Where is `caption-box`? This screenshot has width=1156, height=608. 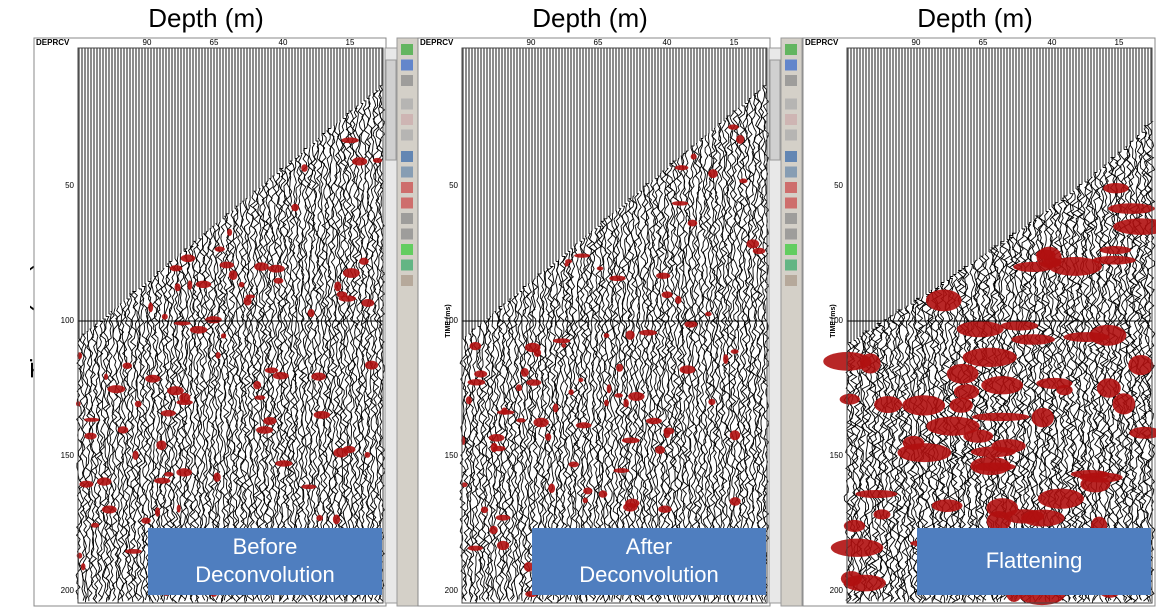
caption-box is located at coordinates (1034, 561).